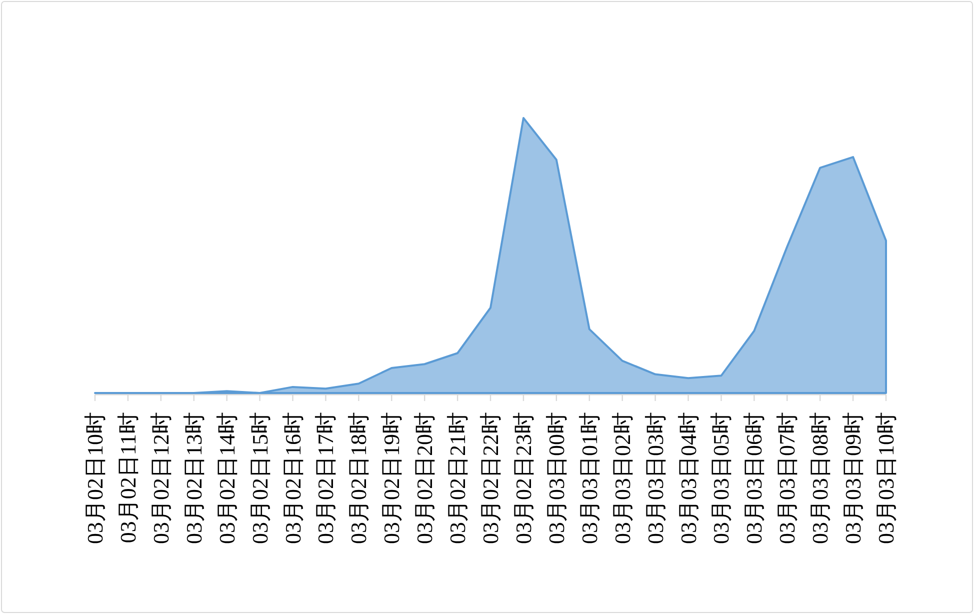 Image resolution: width=974 pixels, height=614 pixels. Describe the element at coordinates (457, 478) in the screenshot. I see `x-tick-label: 03月02日21时` at that location.